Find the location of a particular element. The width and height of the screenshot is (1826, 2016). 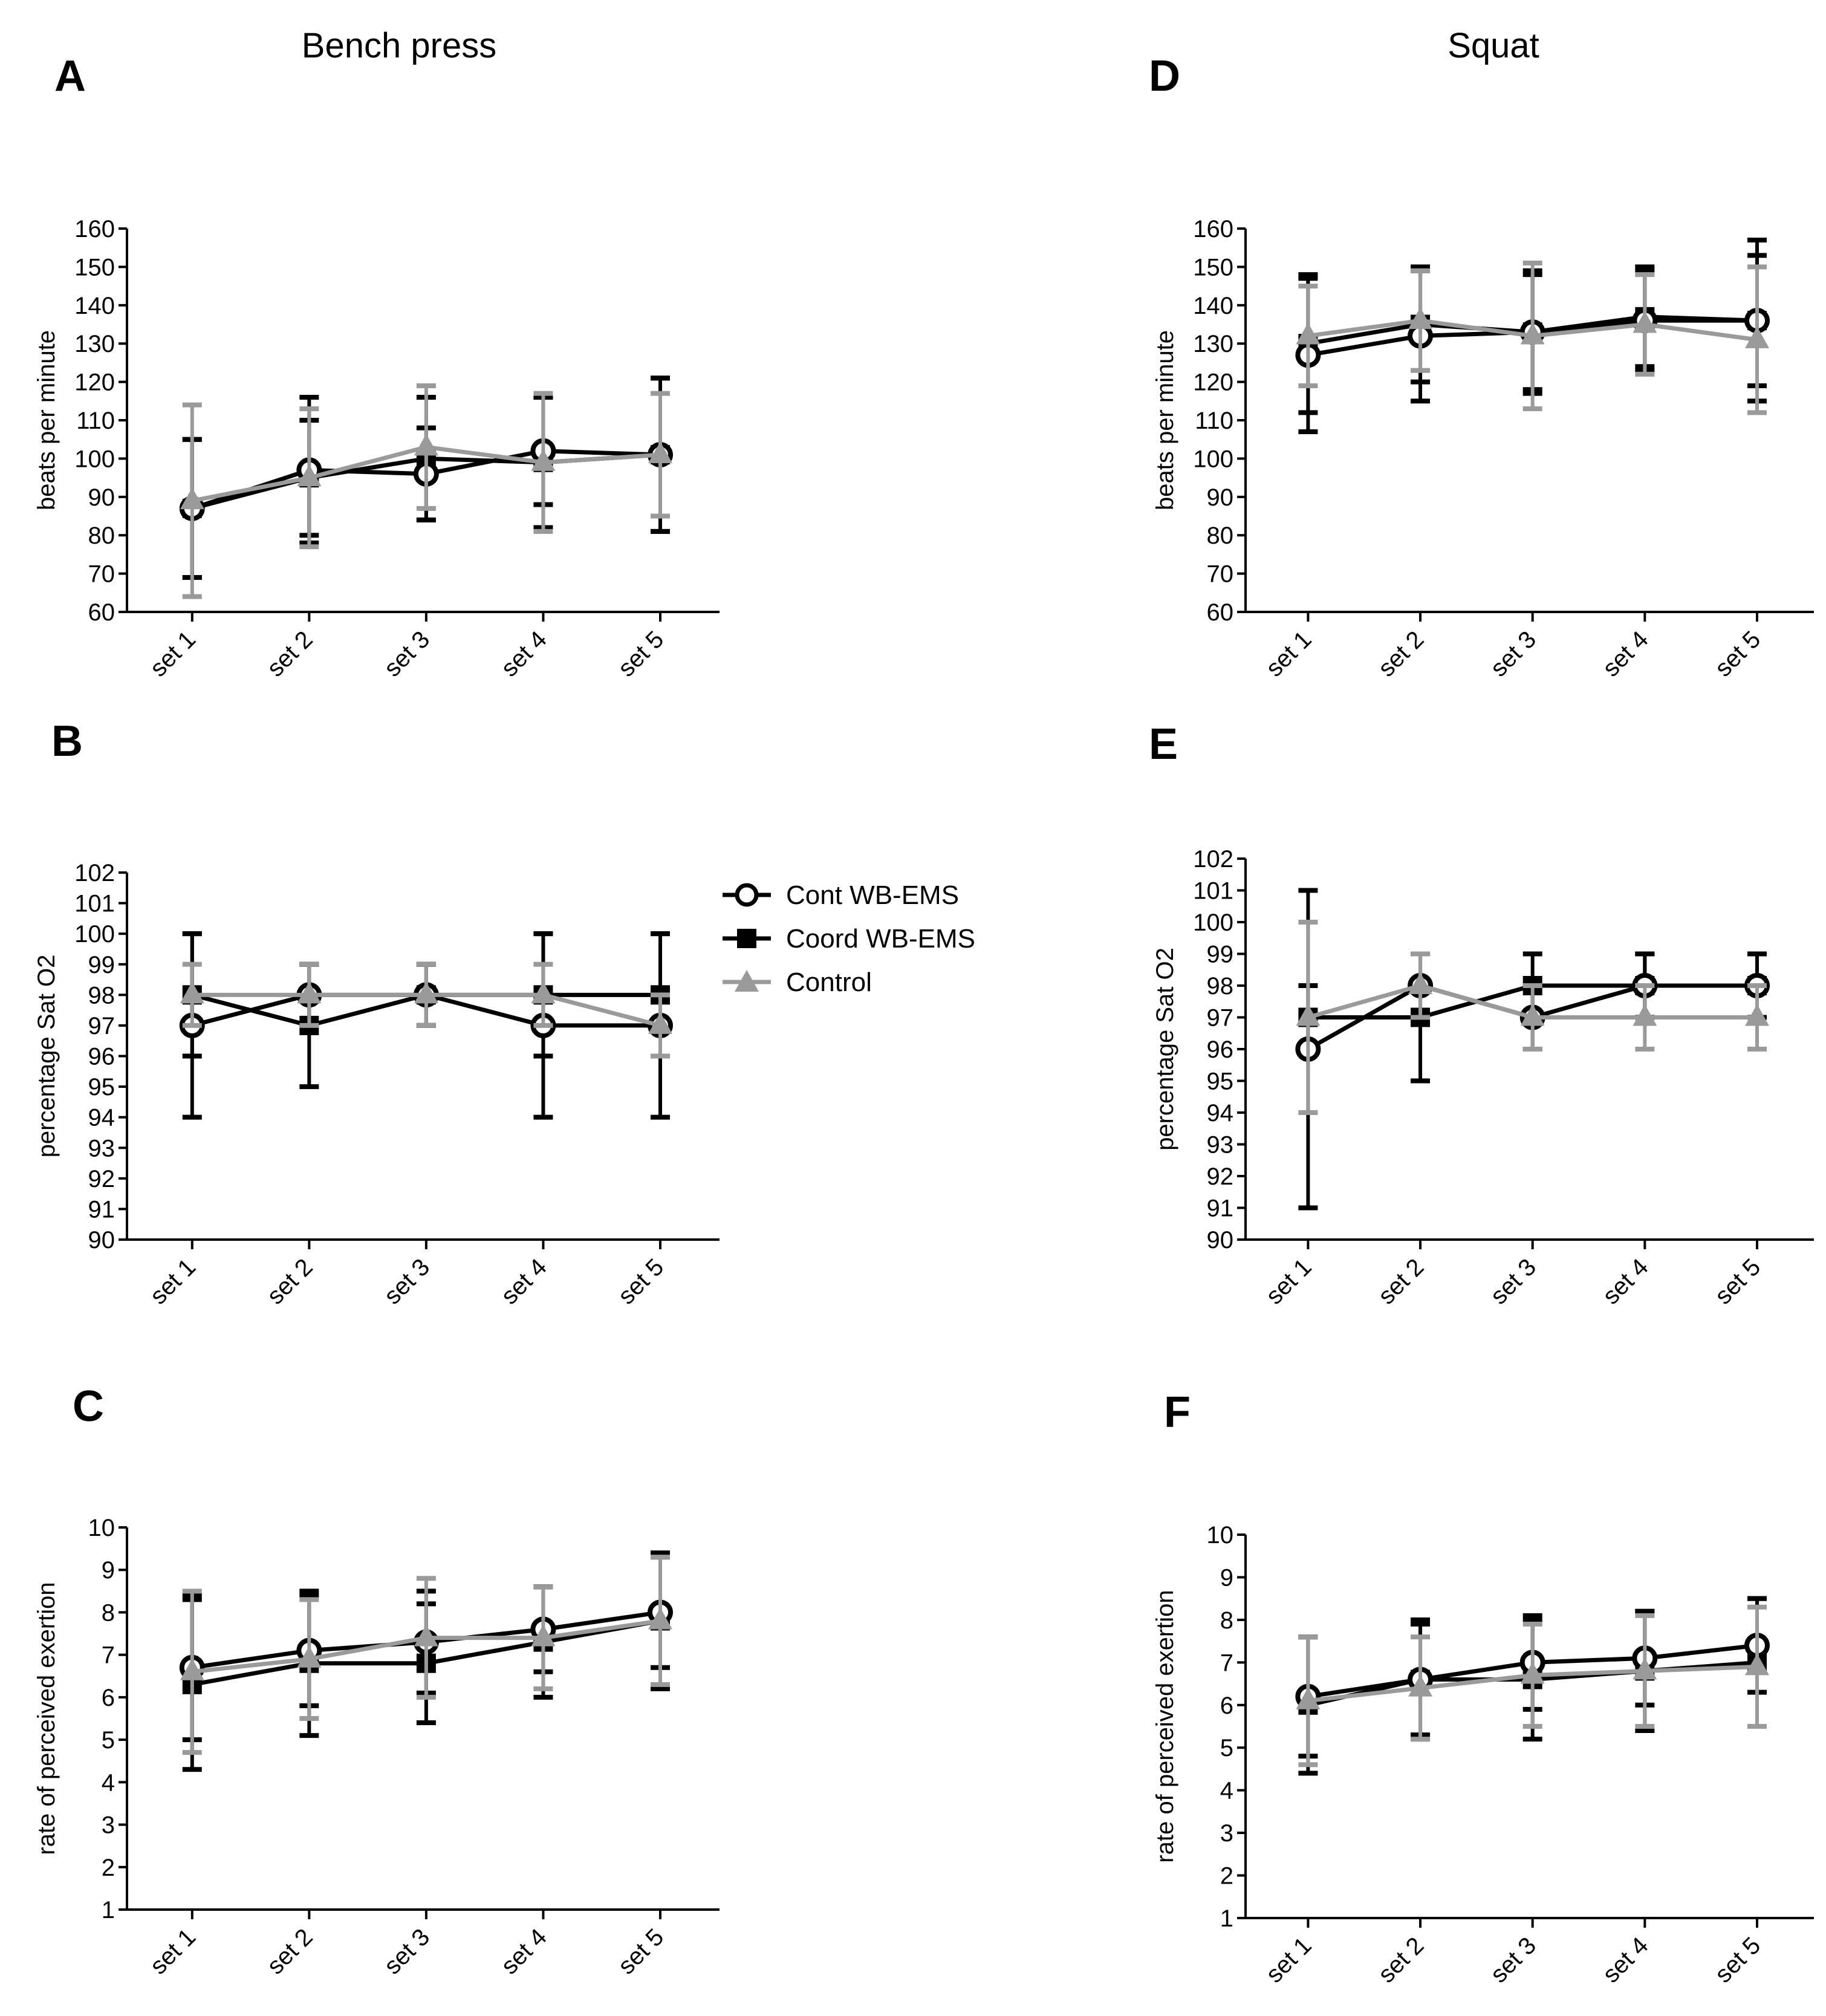

y-tick-label: 3 is located at coordinates (1226, 1833).